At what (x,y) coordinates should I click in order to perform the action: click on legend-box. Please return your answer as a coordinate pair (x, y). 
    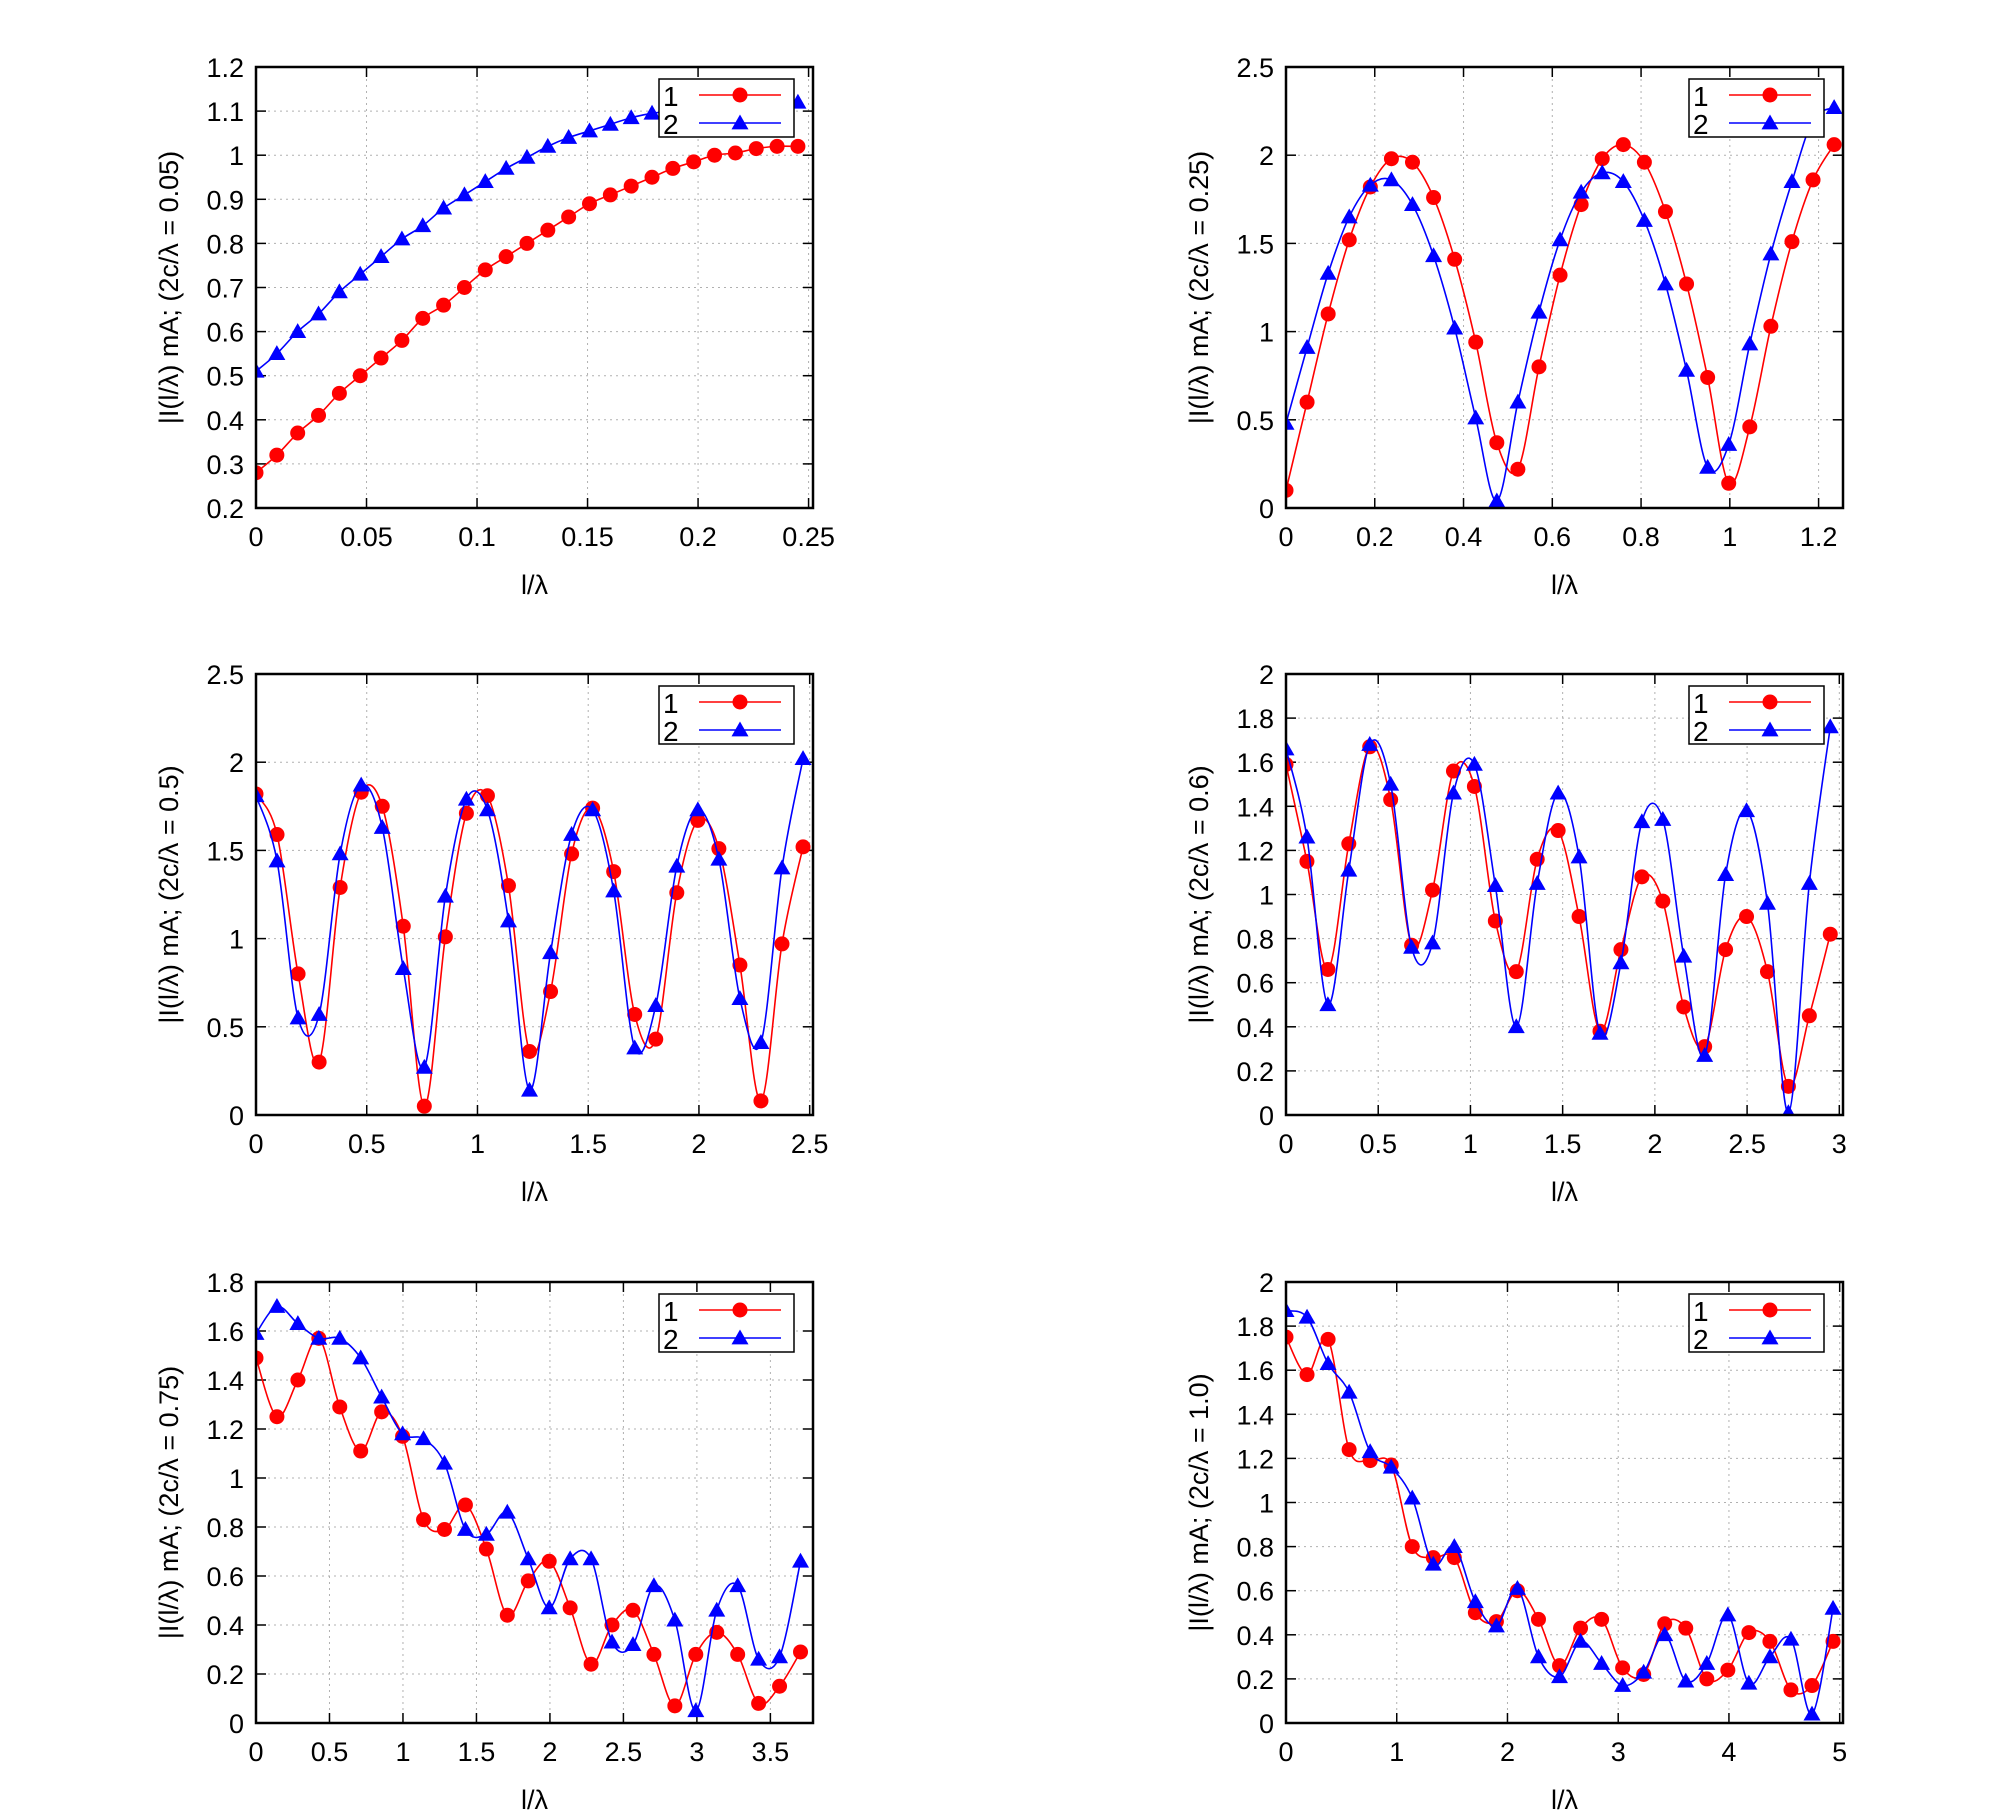
    Looking at the image, I should click on (1756, 1323).